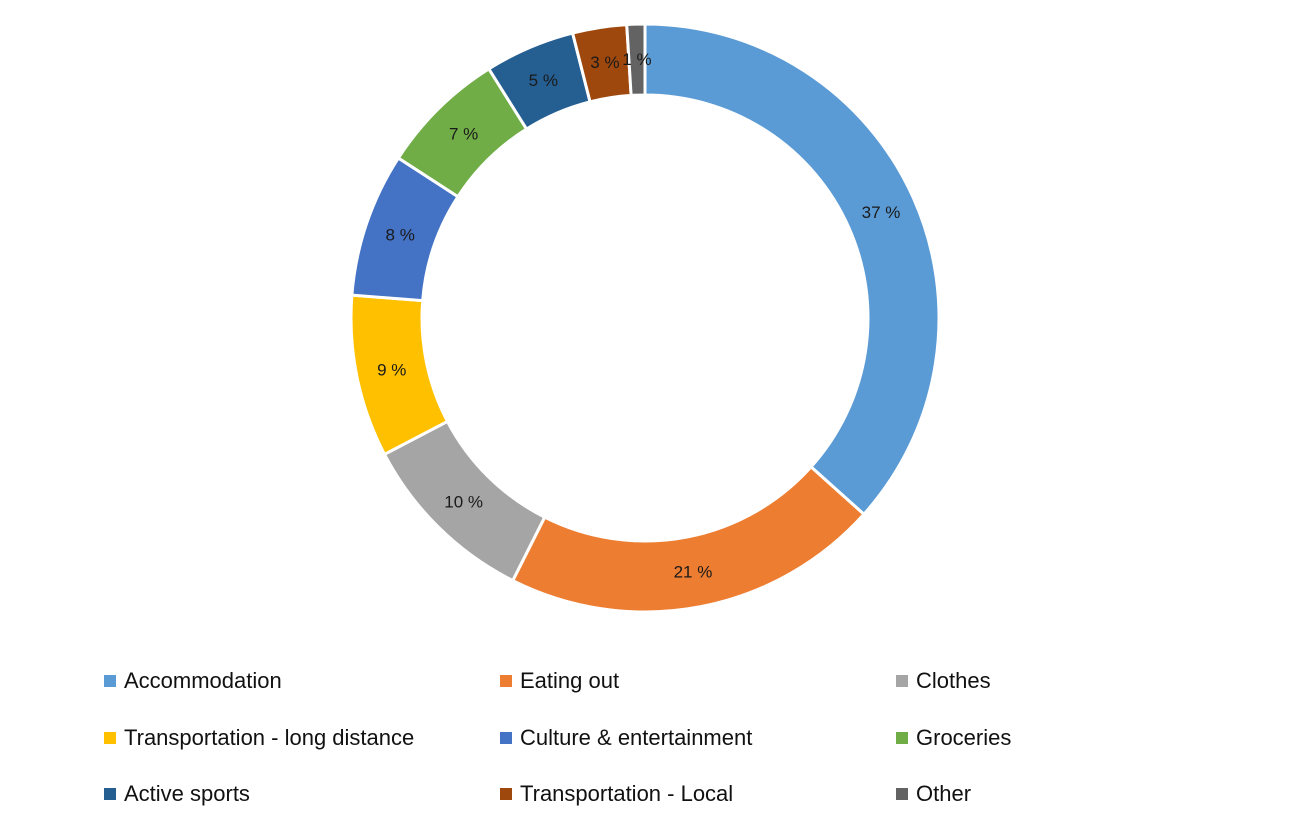 This screenshot has height=834, width=1290. I want to click on legend-label: Active sports, so click(187, 793).